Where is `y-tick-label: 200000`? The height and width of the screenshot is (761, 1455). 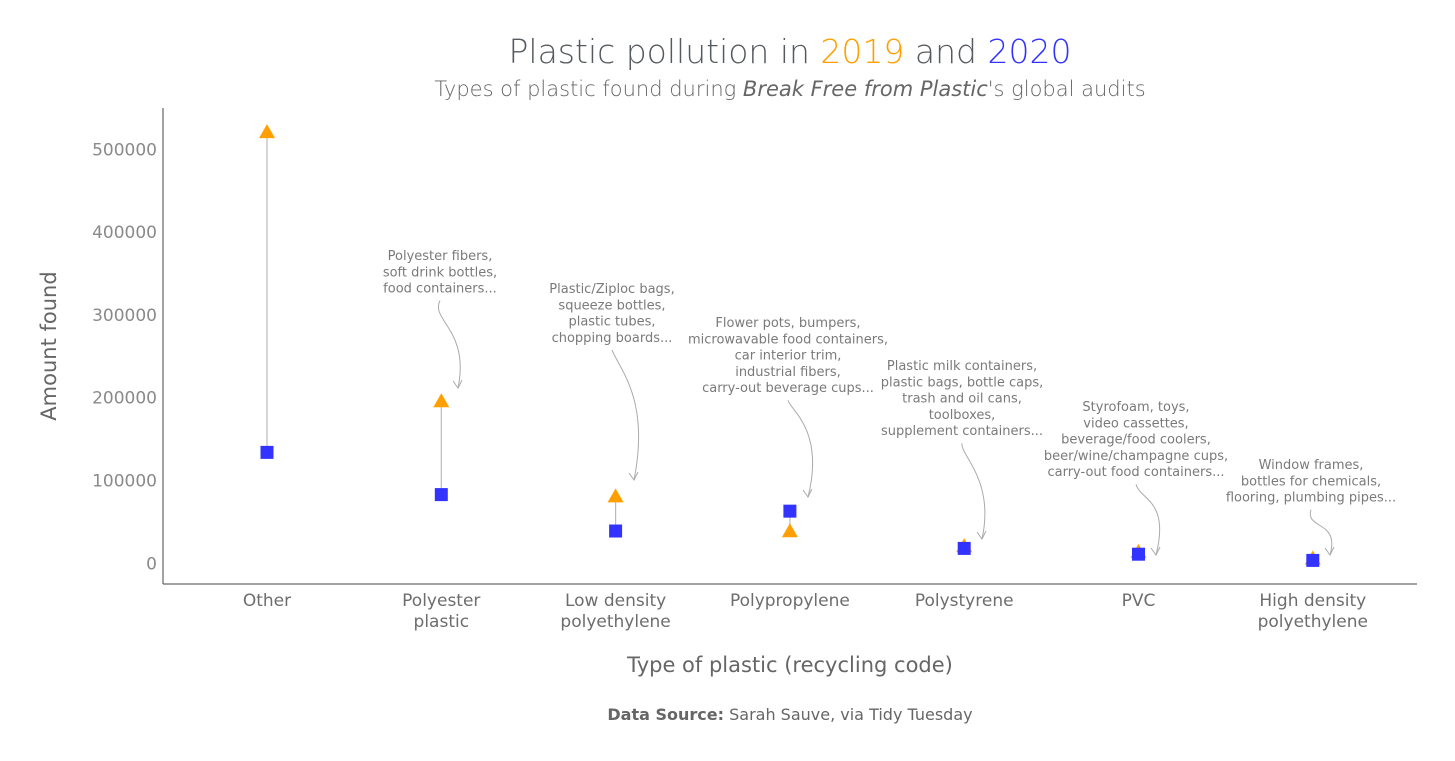
y-tick-label: 200000 is located at coordinates (124, 399).